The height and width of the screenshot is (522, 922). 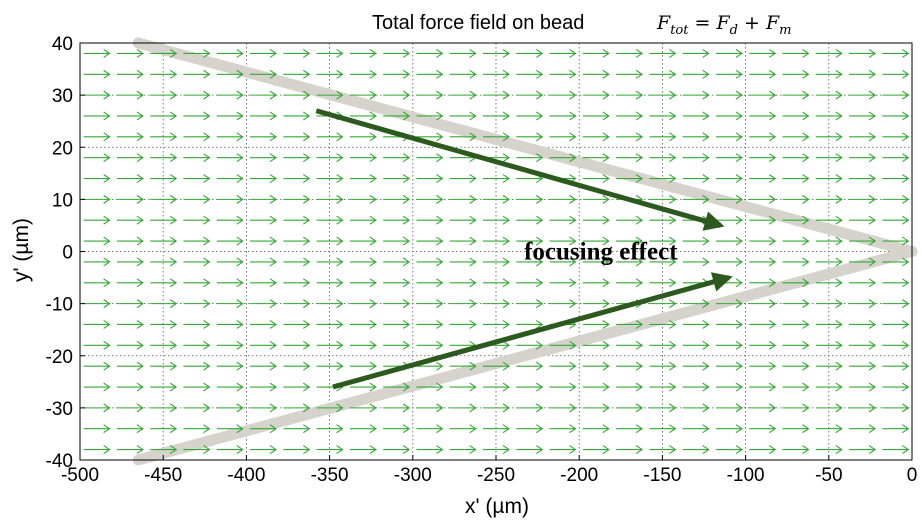 What do you see at coordinates (496, 475) in the screenshot?
I see `x-tick-label: -250` at bounding box center [496, 475].